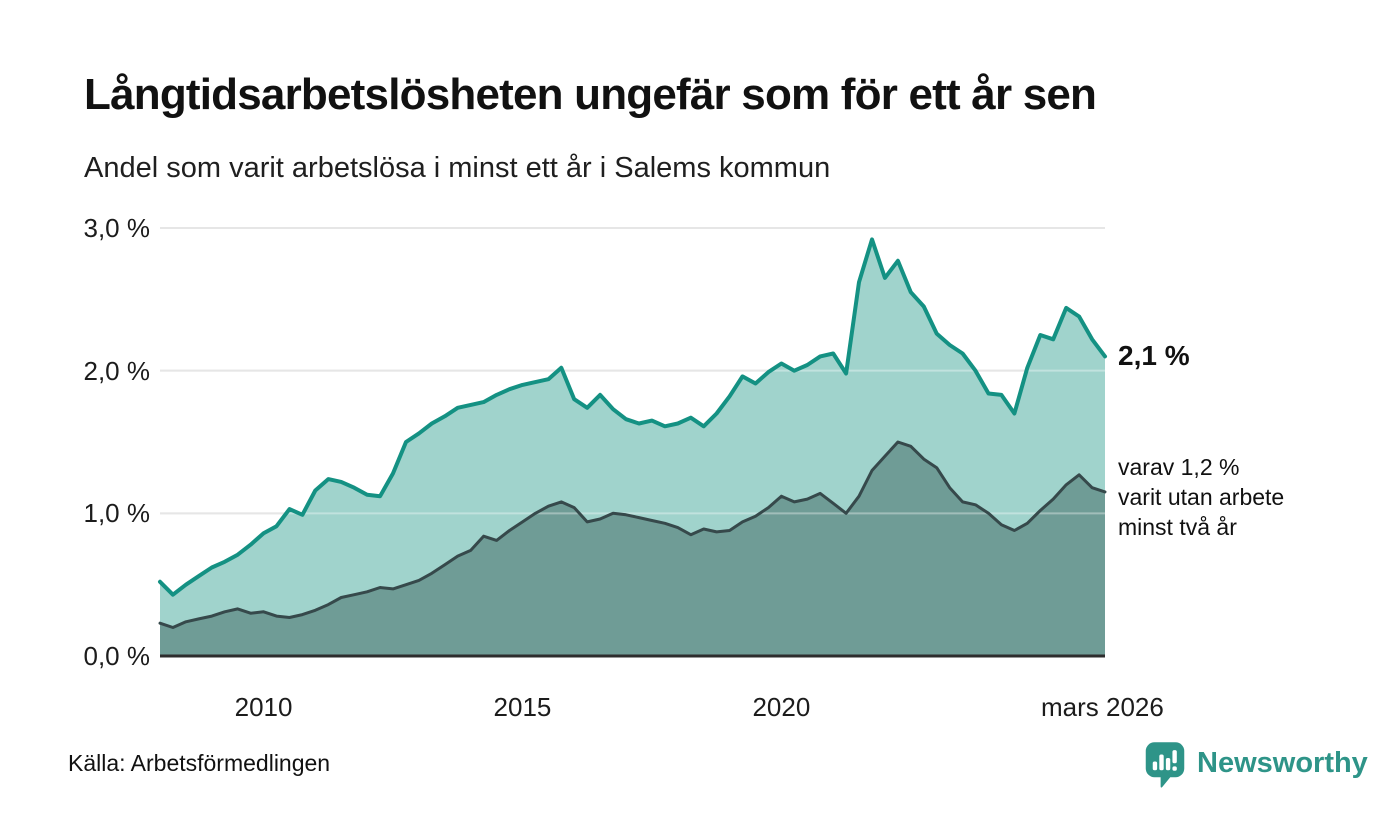  What do you see at coordinates (1102, 707) in the screenshot?
I see `x-tick-label: mars 2026` at bounding box center [1102, 707].